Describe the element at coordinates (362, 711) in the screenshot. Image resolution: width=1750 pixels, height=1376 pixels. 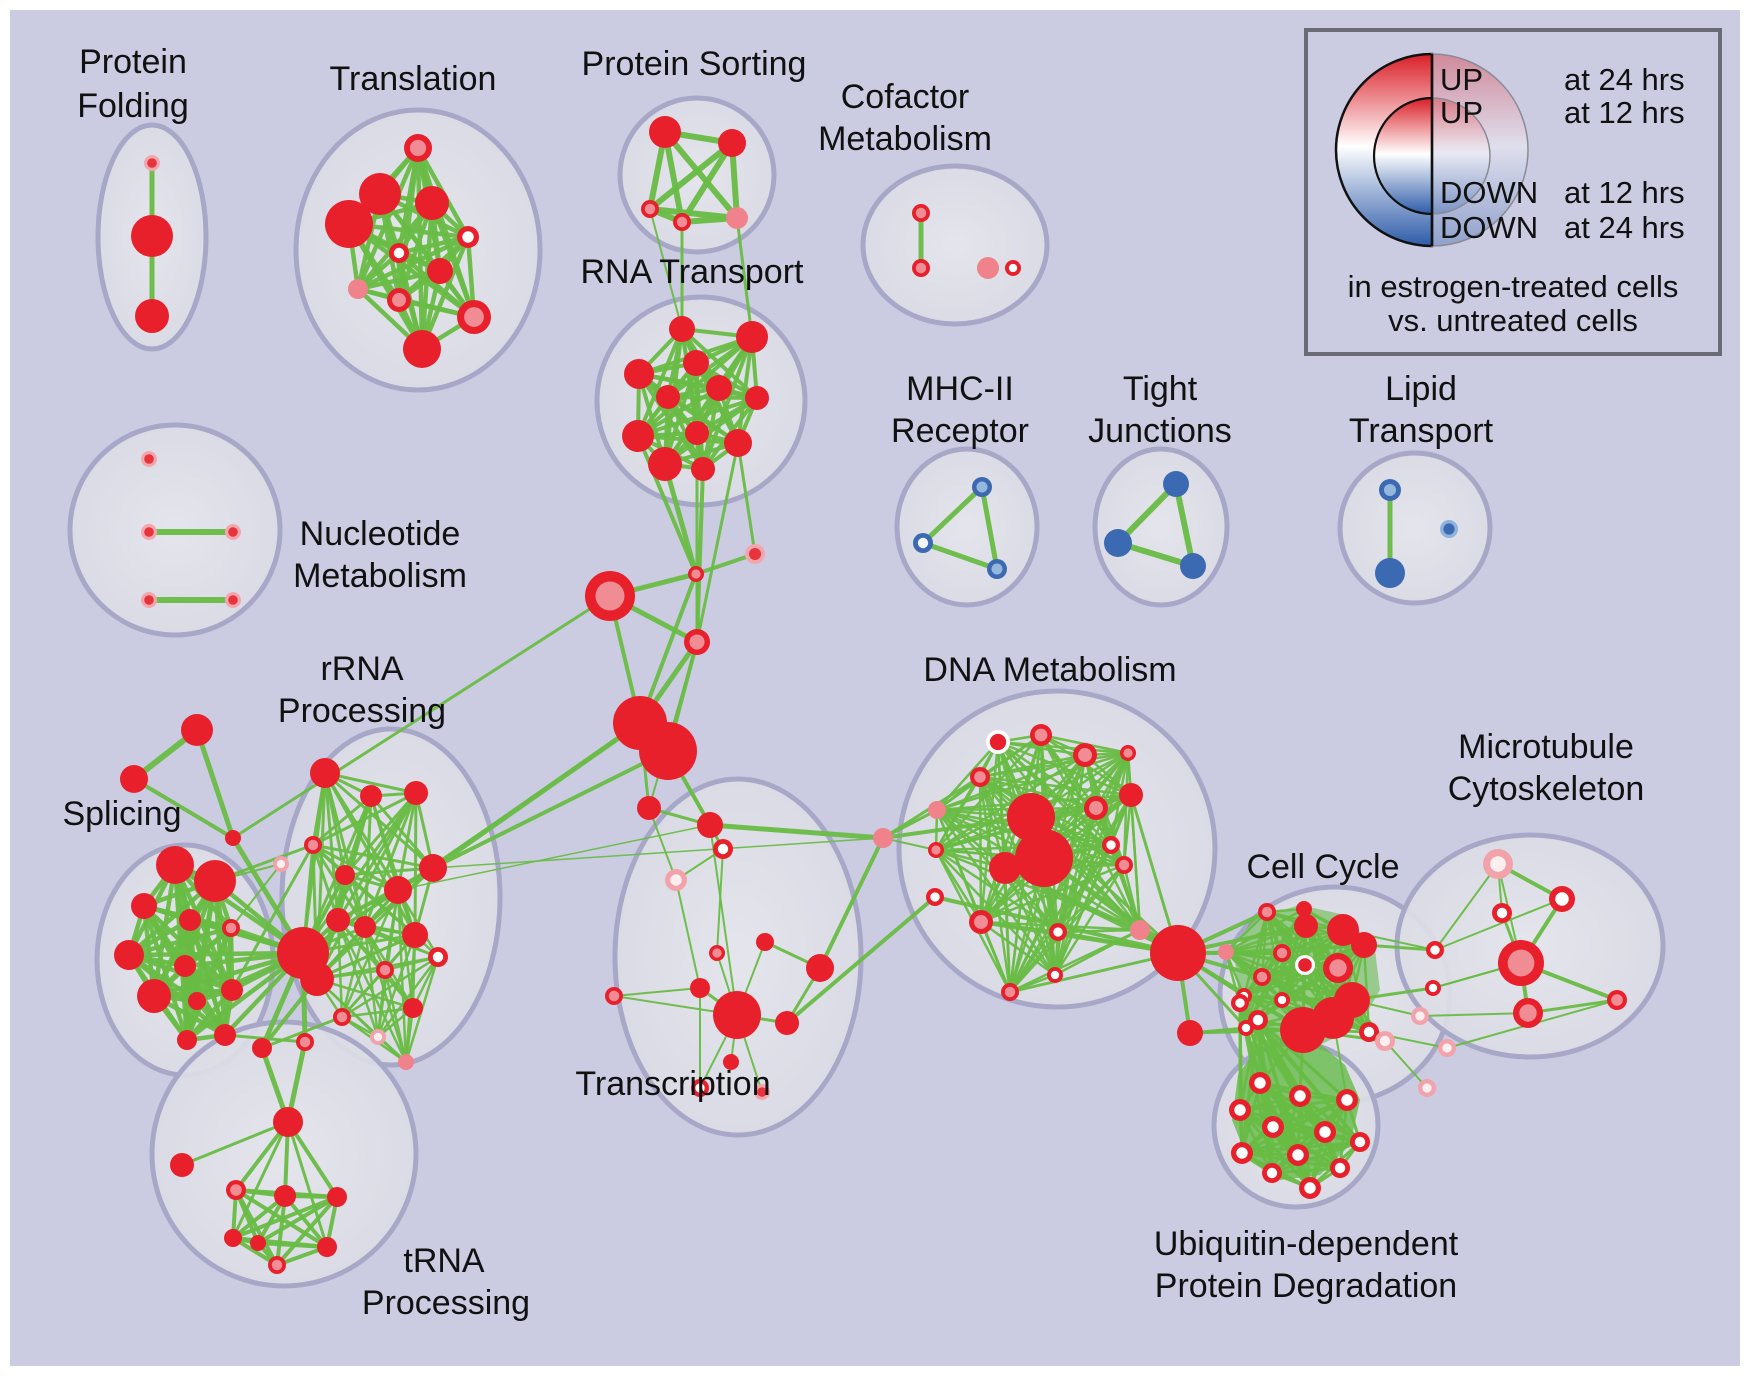
I see `cluster-label: Processing` at that location.